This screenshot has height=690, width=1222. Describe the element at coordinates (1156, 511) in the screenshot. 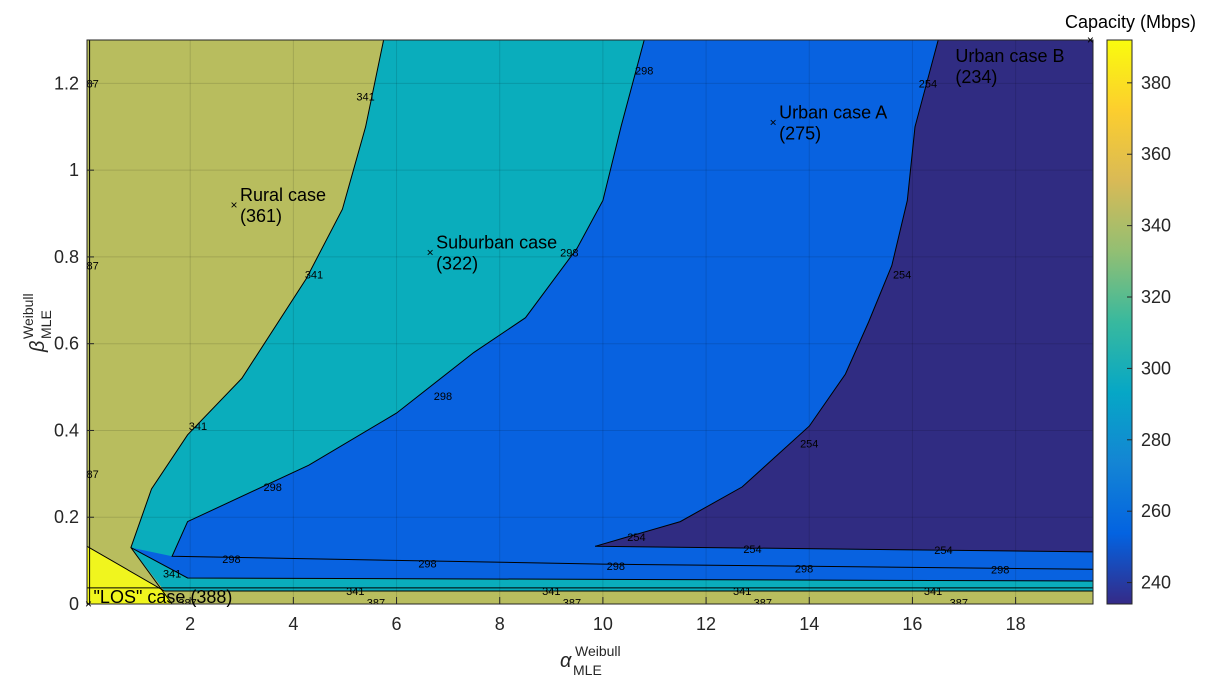

I see `colorbar-tick-label: 260` at that location.